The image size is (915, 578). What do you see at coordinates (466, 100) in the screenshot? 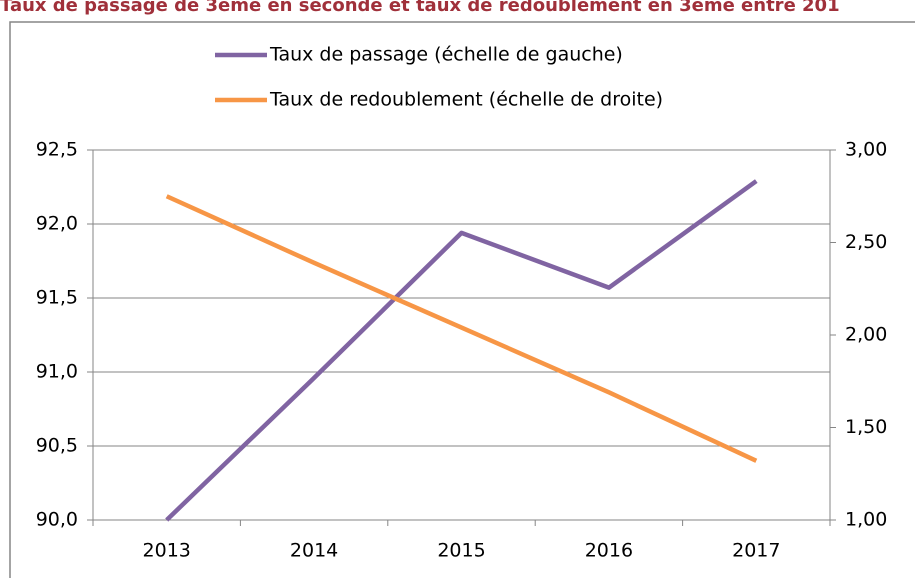
I see `legend-label: Taux de redoublement (échelle de droite)` at bounding box center [466, 100].